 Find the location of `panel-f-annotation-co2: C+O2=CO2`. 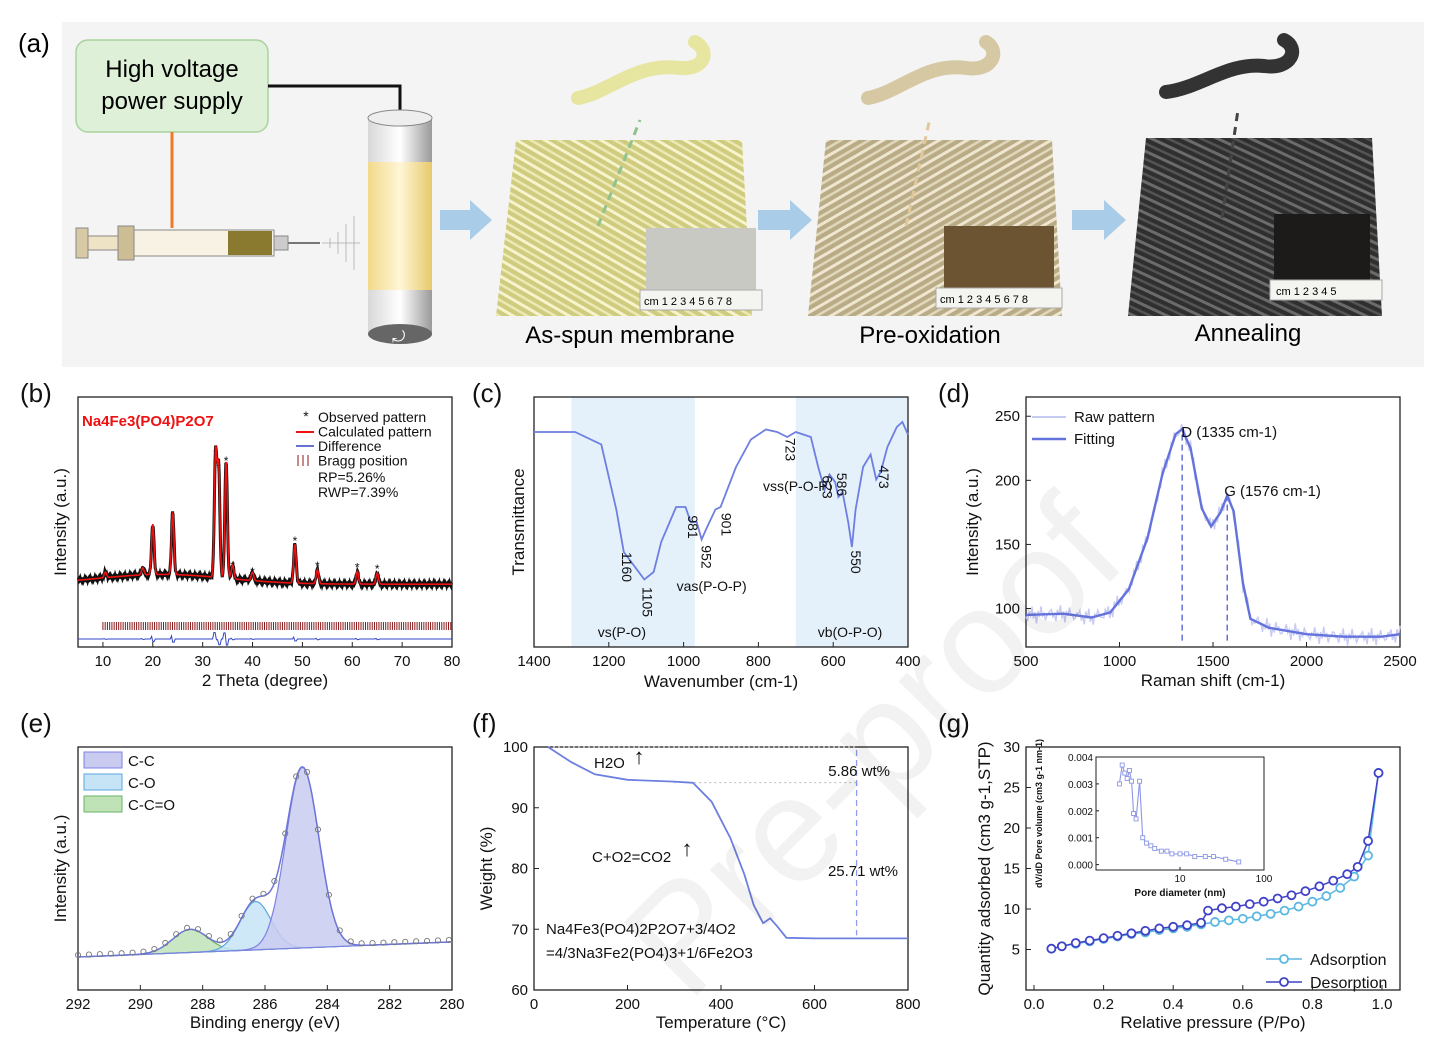

panel-f-annotation-co2: C+O2=CO2 is located at coordinates (631, 857).